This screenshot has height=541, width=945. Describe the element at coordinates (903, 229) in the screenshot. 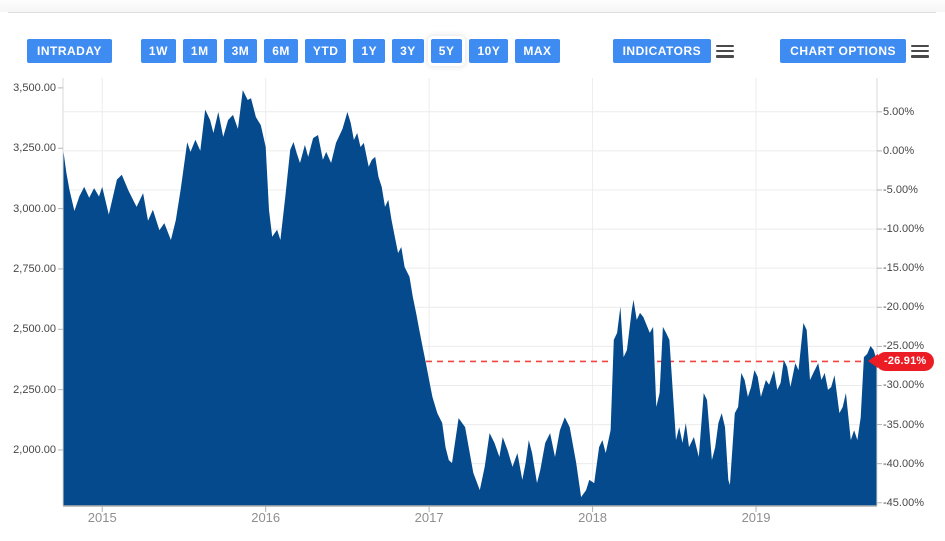

I see `percent-axis-label: -10.00%` at that location.